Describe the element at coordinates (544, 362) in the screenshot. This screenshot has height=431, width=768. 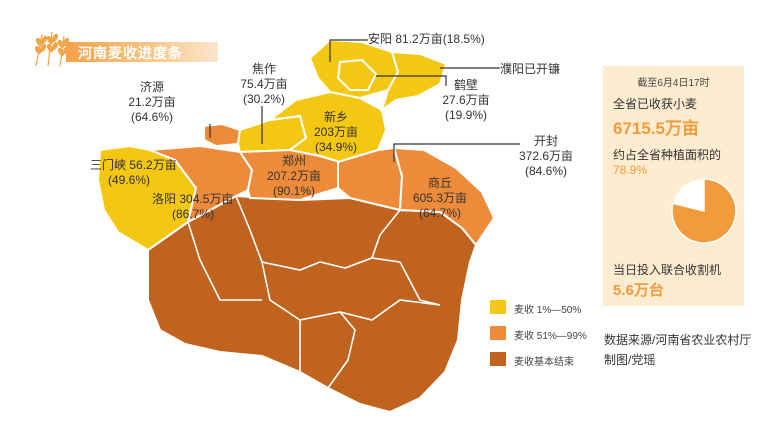
I see `legend-label: 麦收基本结束` at that location.